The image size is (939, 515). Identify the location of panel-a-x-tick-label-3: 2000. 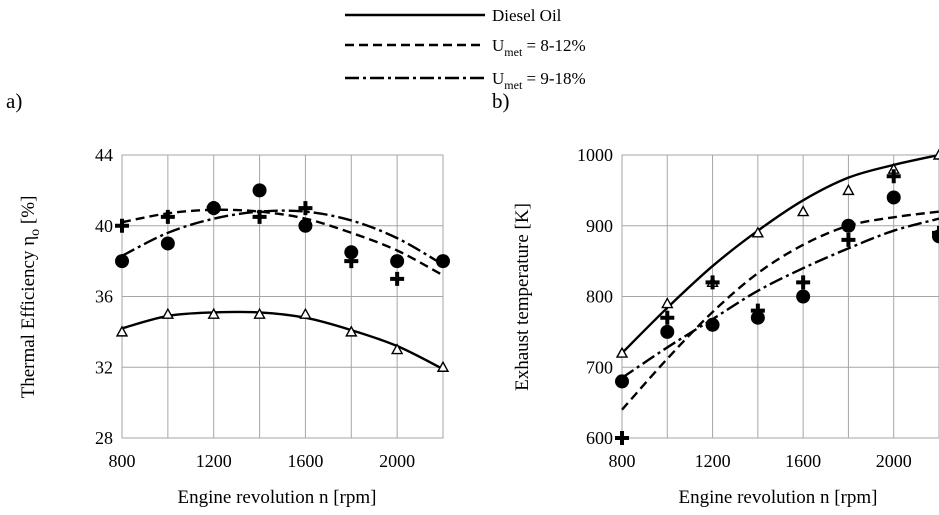
(397, 461).